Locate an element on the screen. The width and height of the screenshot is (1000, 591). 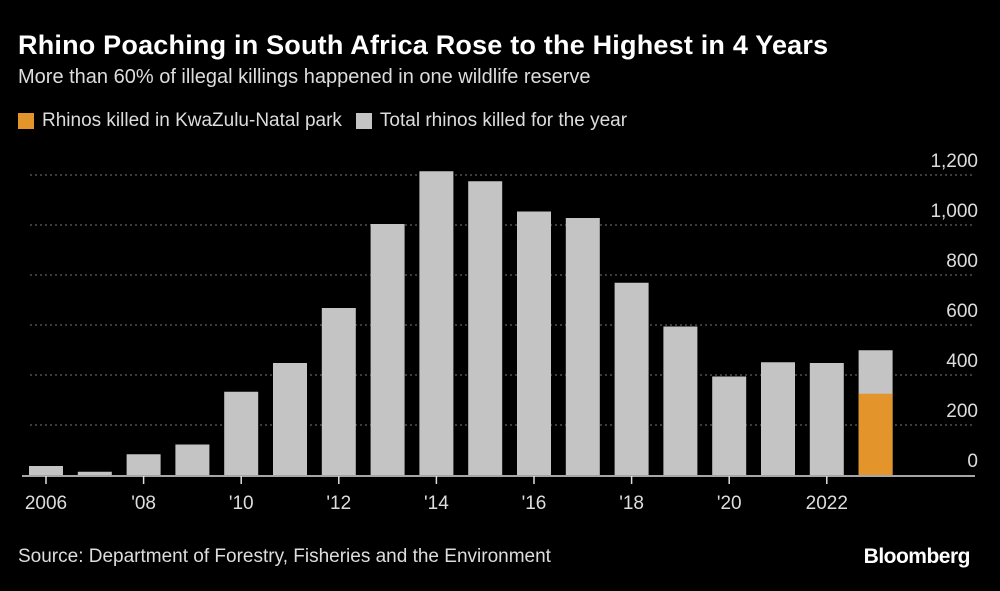
bar-kzn-2023 is located at coordinates (875, 434).